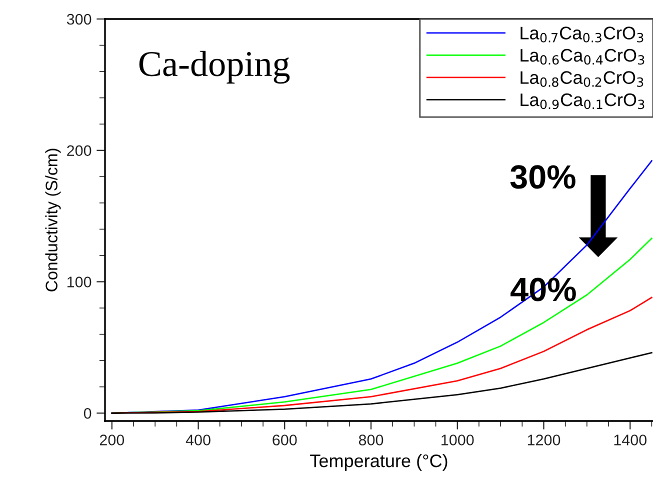 The width and height of the screenshot is (653, 486). What do you see at coordinates (582, 101) in the screenshot?
I see `legend-label: La$_{0.9}$Ca$_{0.1}$CrO$_{3}$` at bounding box center [582, 101].